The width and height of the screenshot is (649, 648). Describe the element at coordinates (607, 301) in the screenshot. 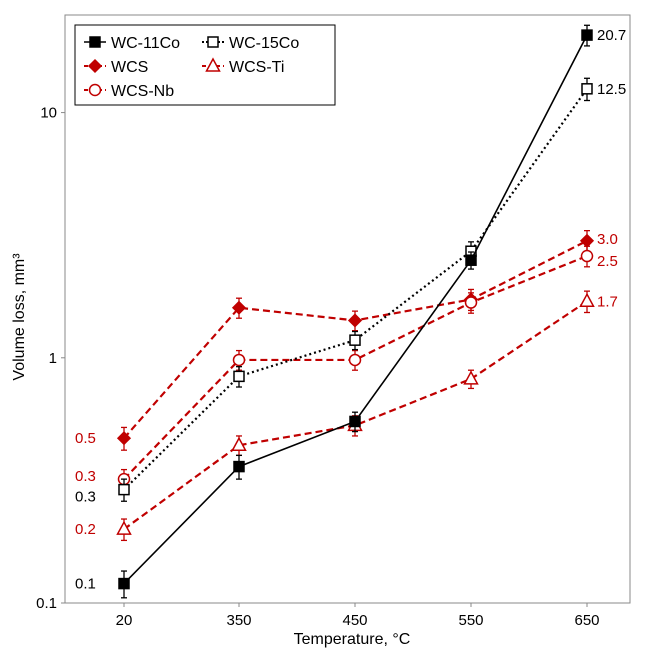

I see `data-label: 1.7` at that location.